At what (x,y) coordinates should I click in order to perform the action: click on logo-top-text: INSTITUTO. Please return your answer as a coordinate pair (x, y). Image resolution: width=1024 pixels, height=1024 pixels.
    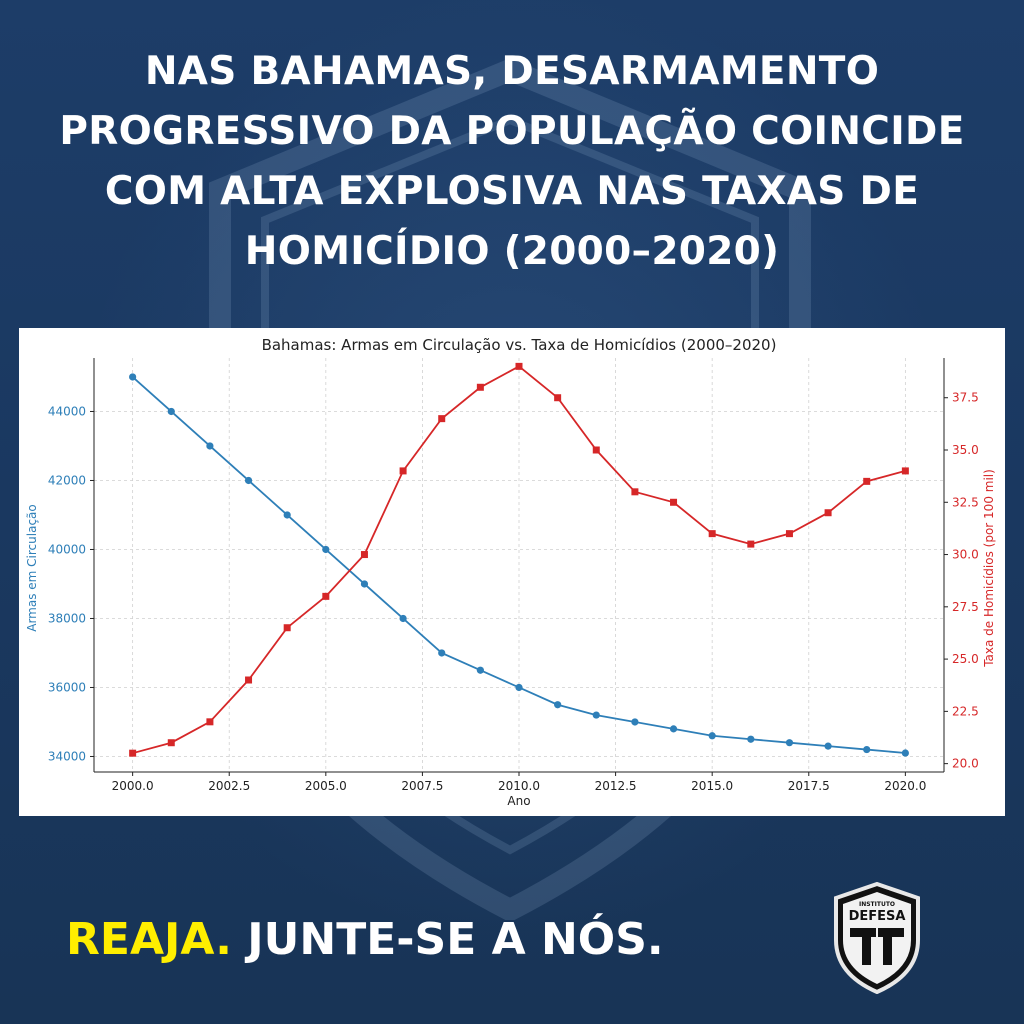
    Looking at the image, I should click on (877, 904).